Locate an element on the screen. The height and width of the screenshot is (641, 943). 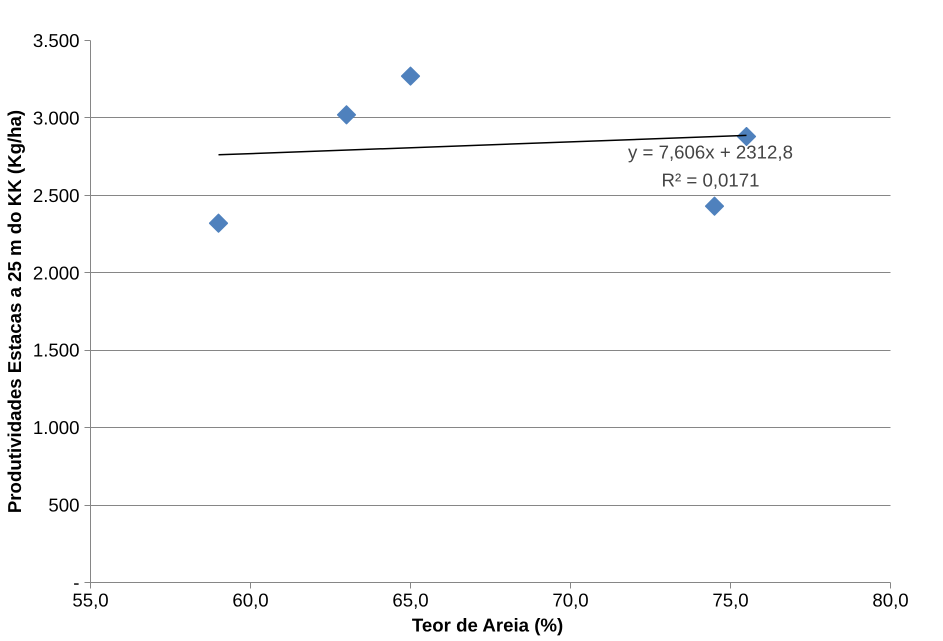
x-tick-label: 65,0 is located at coordinates (410, 600).